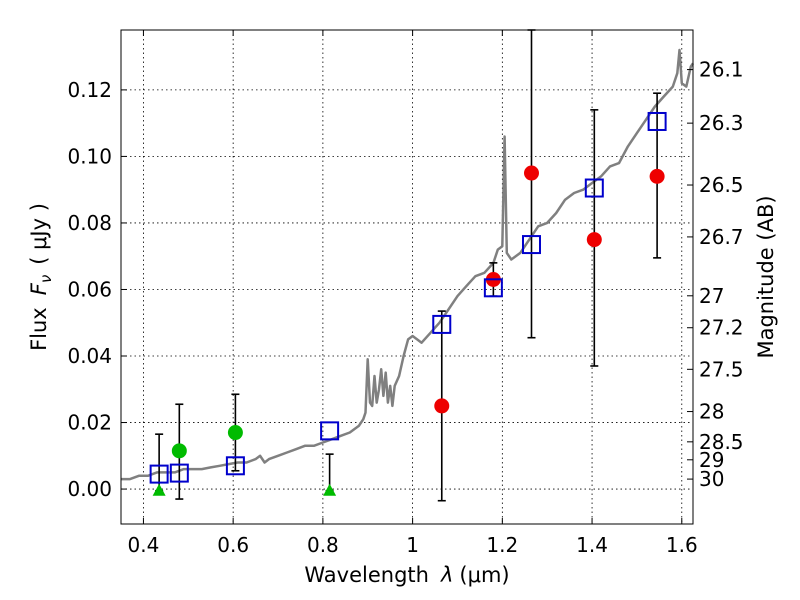  I want to click on y-tick-label-0: 0.00, so click(89, 489).